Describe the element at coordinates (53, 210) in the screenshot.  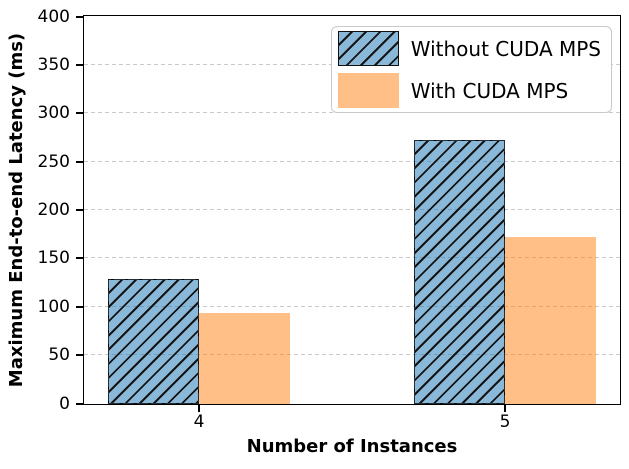
I see `y-tick-label-200: 200` at that location.